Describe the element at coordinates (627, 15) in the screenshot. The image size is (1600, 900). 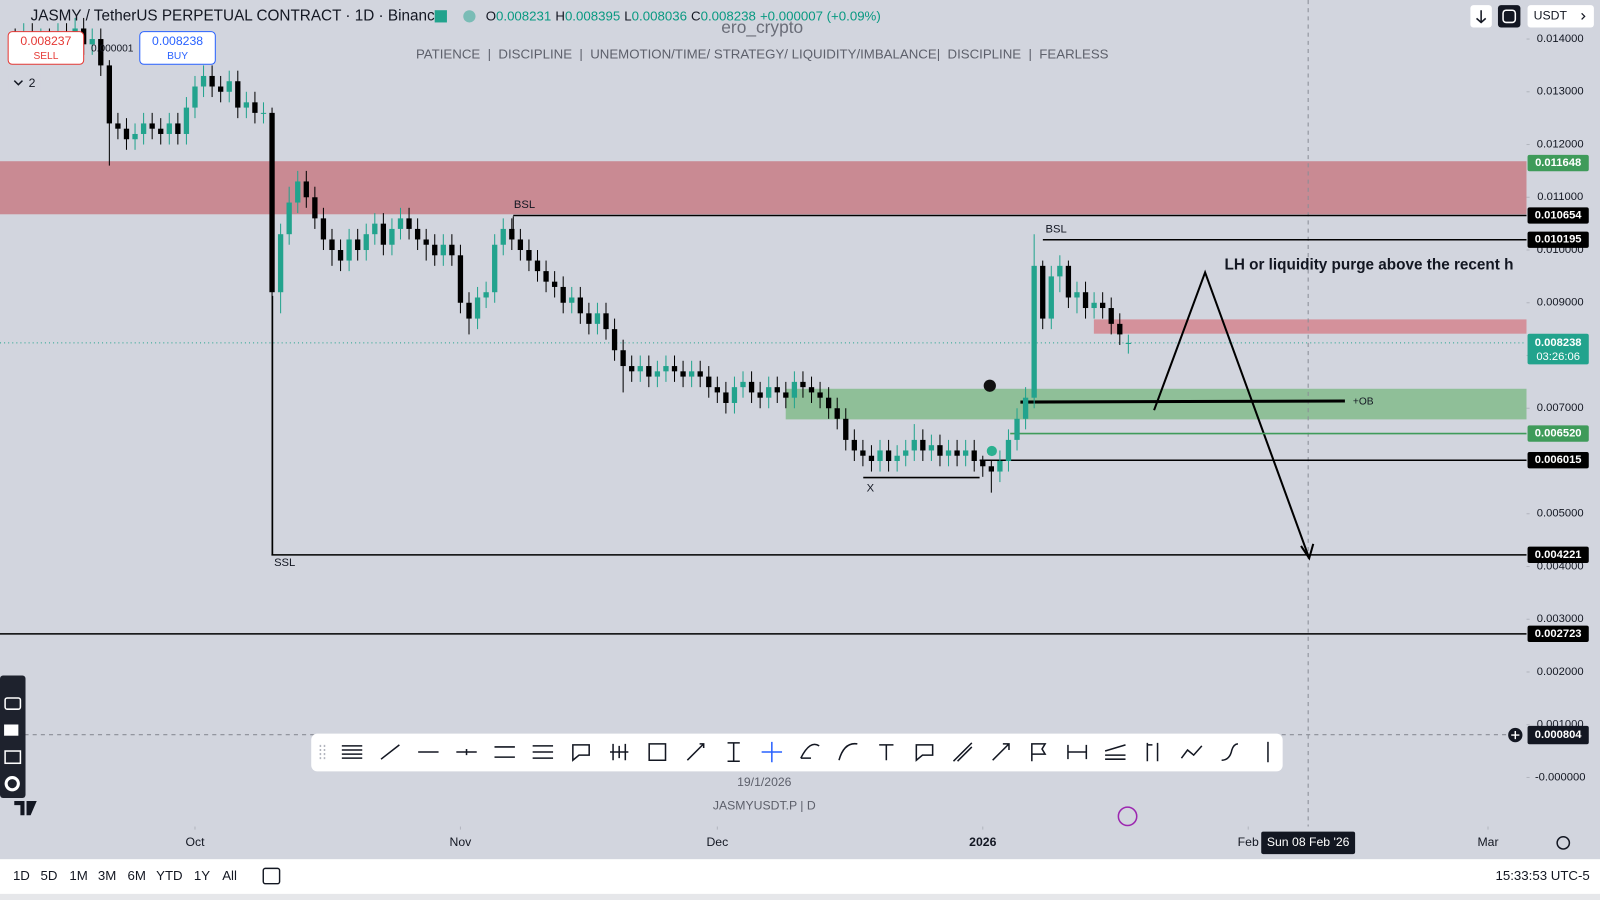
I see `ohlc-letter: L` at that location.